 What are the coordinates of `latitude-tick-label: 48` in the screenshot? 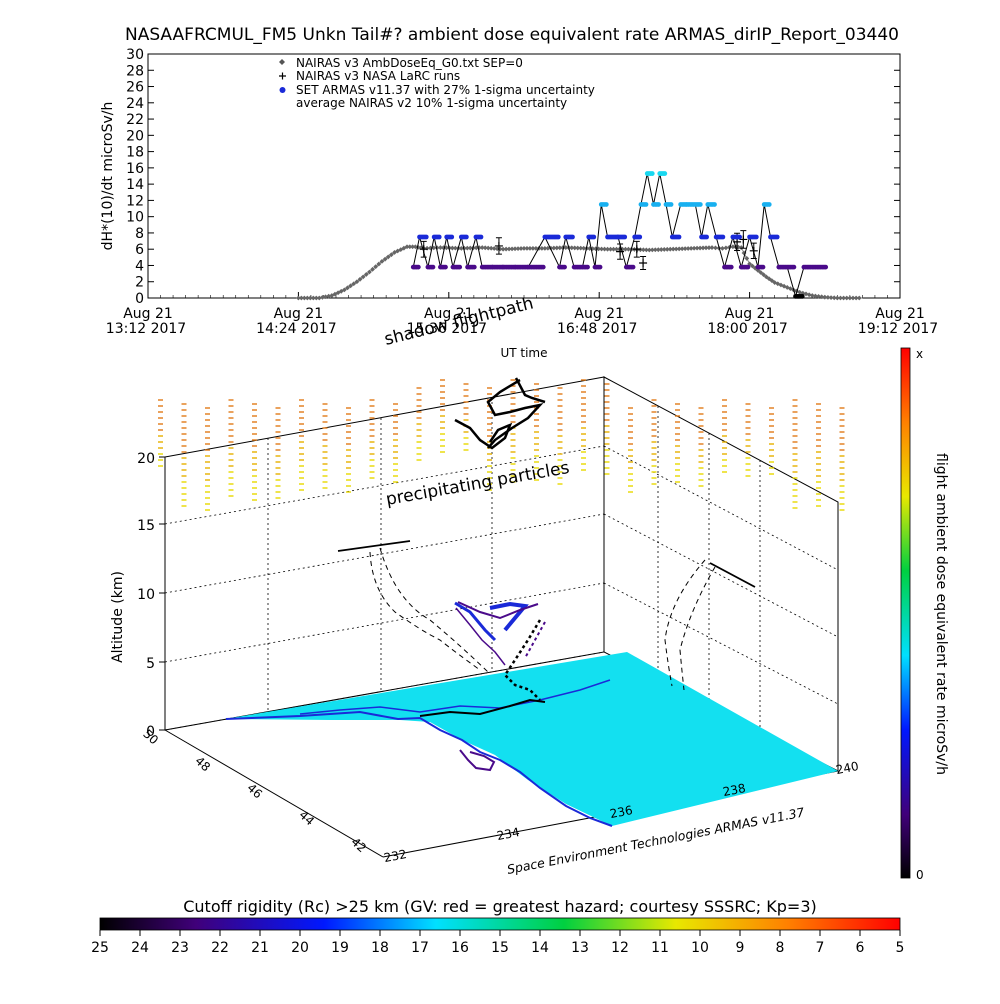 It's located at (202, 764).